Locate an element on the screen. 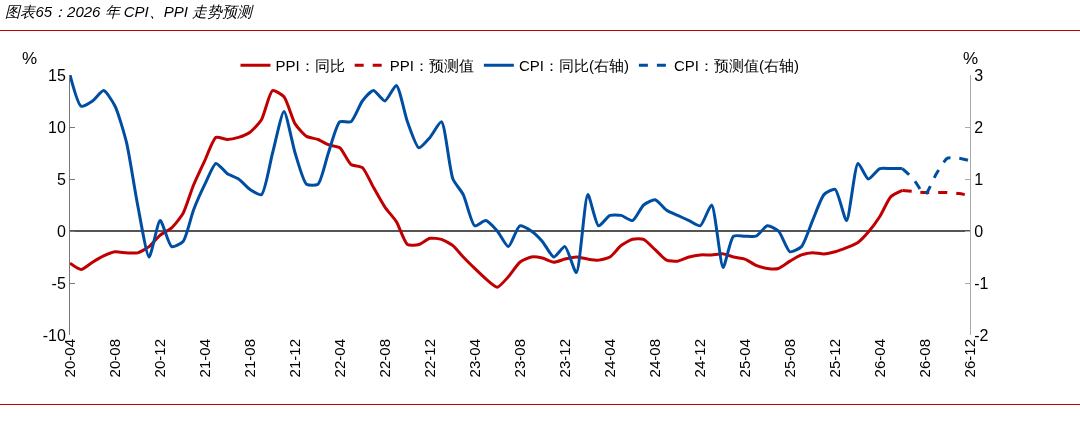  x-tick-label: 24-12 is located at coordinates (700, 358).